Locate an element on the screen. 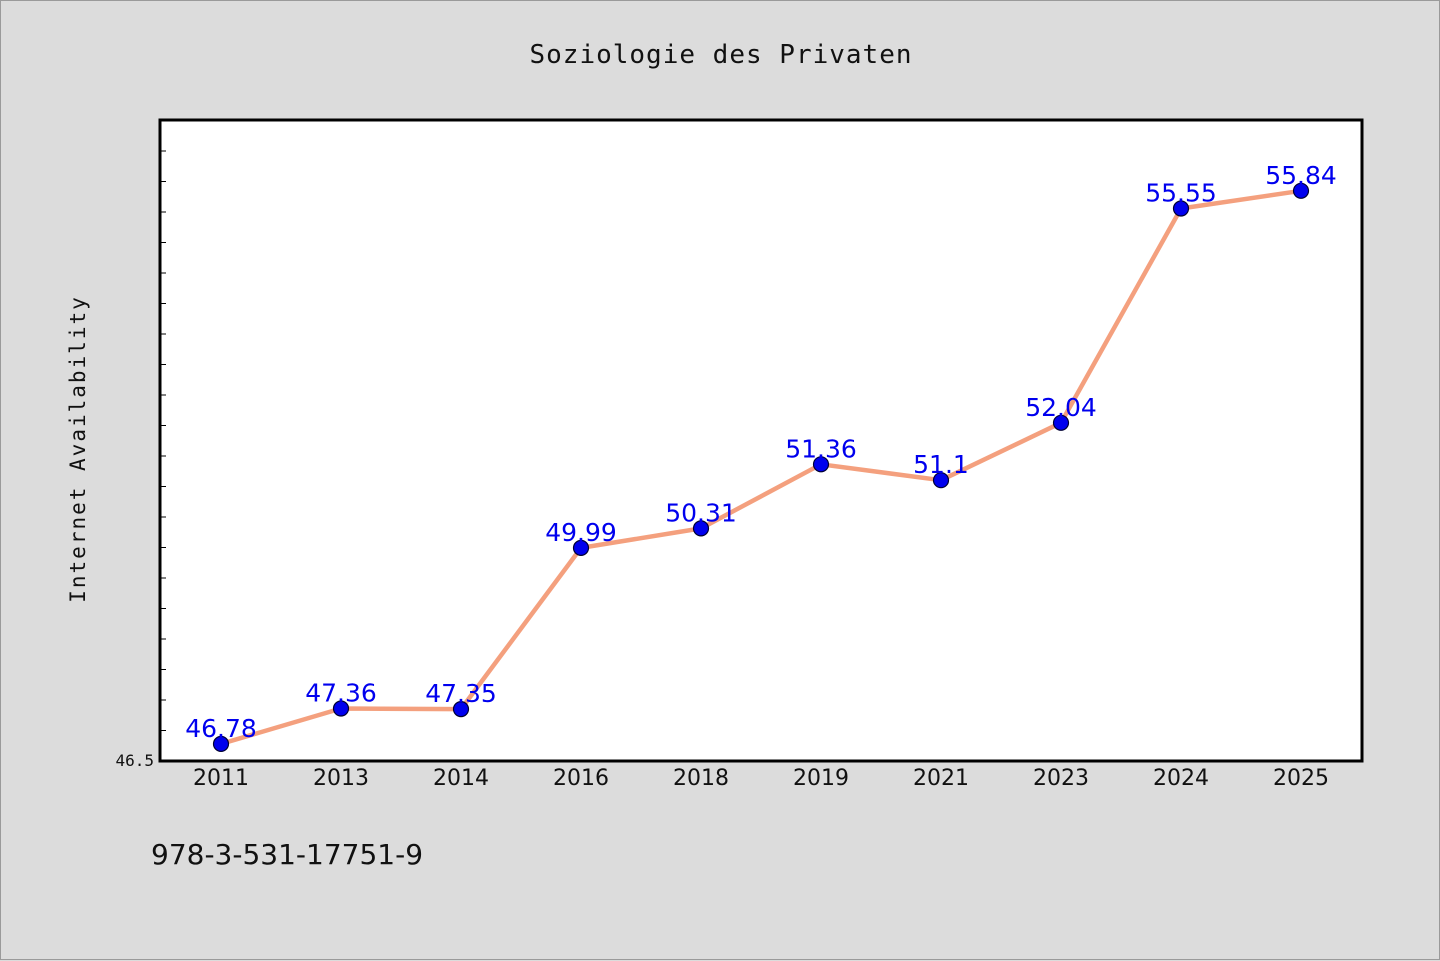 This screenshot has width=1440, height=961. y-axis-ticks: 46.5 is located at coordinates (140, 445).